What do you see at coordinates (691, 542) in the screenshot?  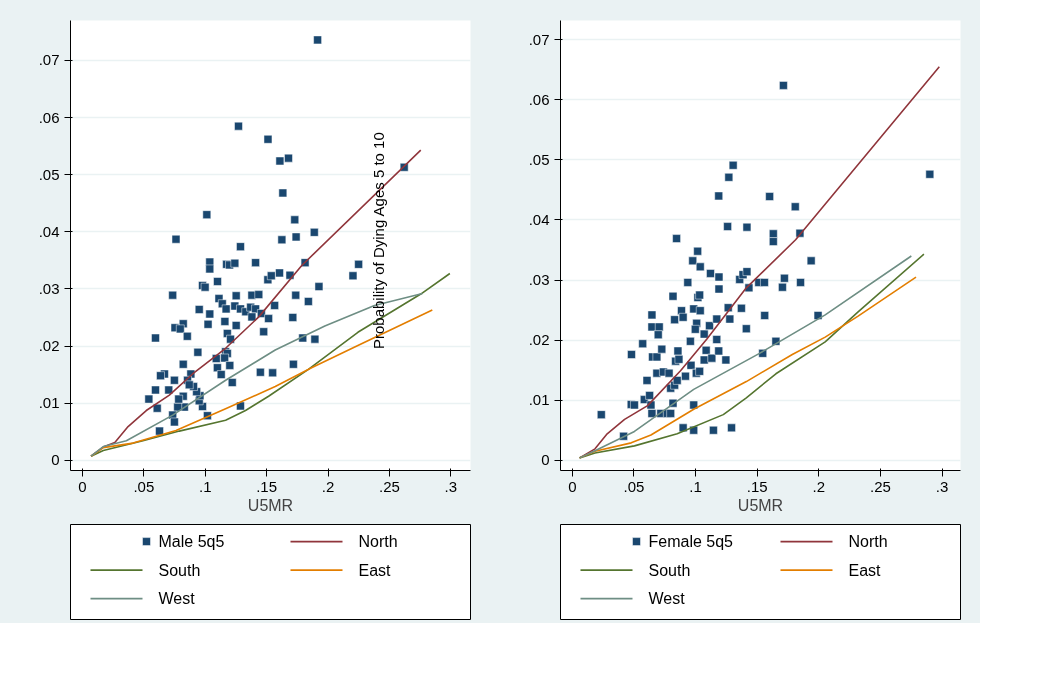 I see `legend-label: Female 5q5` at bounding box center [691, 542].